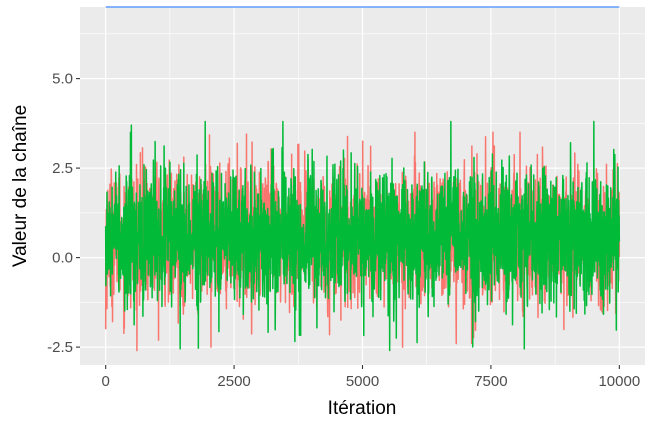 This screenshot has height=432, width=655. Describe the element at coordinates (619, 381) in the screenshot. I see `x-tick-label: 10000` at that location.